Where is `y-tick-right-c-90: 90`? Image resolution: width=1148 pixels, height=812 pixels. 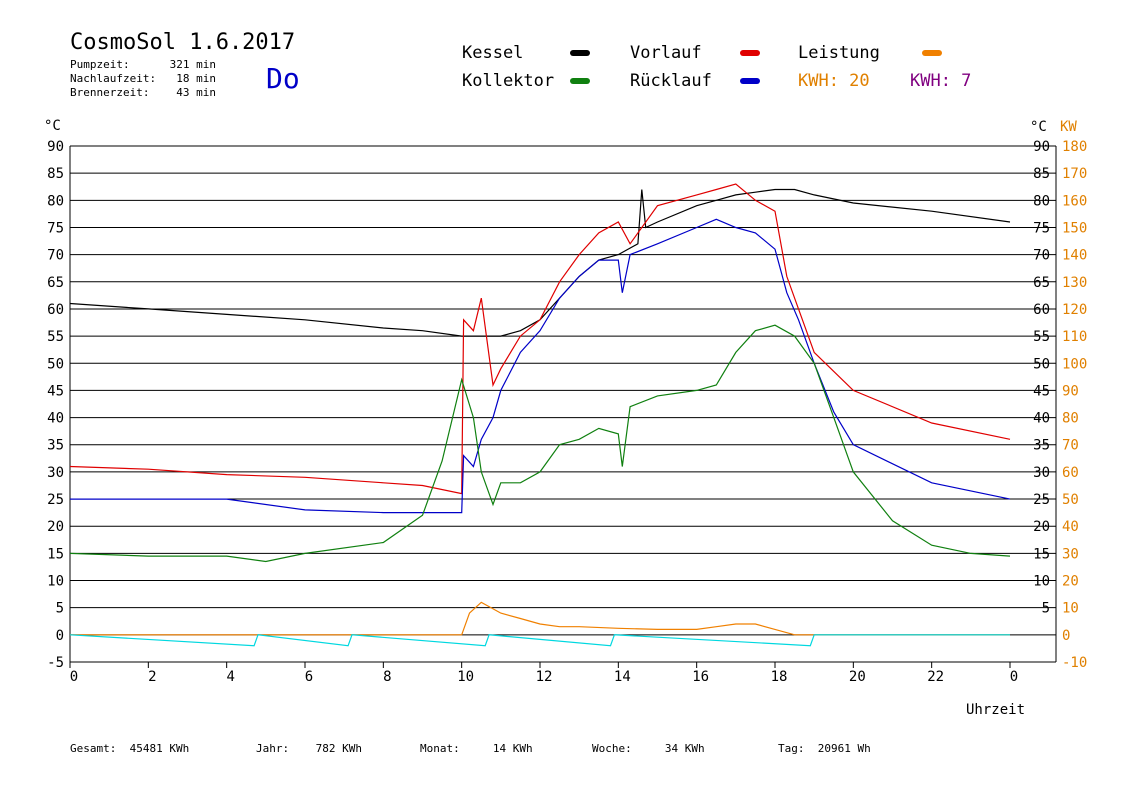
y-tick-right-c-90: 90 is located at coordinates (1041, 147).